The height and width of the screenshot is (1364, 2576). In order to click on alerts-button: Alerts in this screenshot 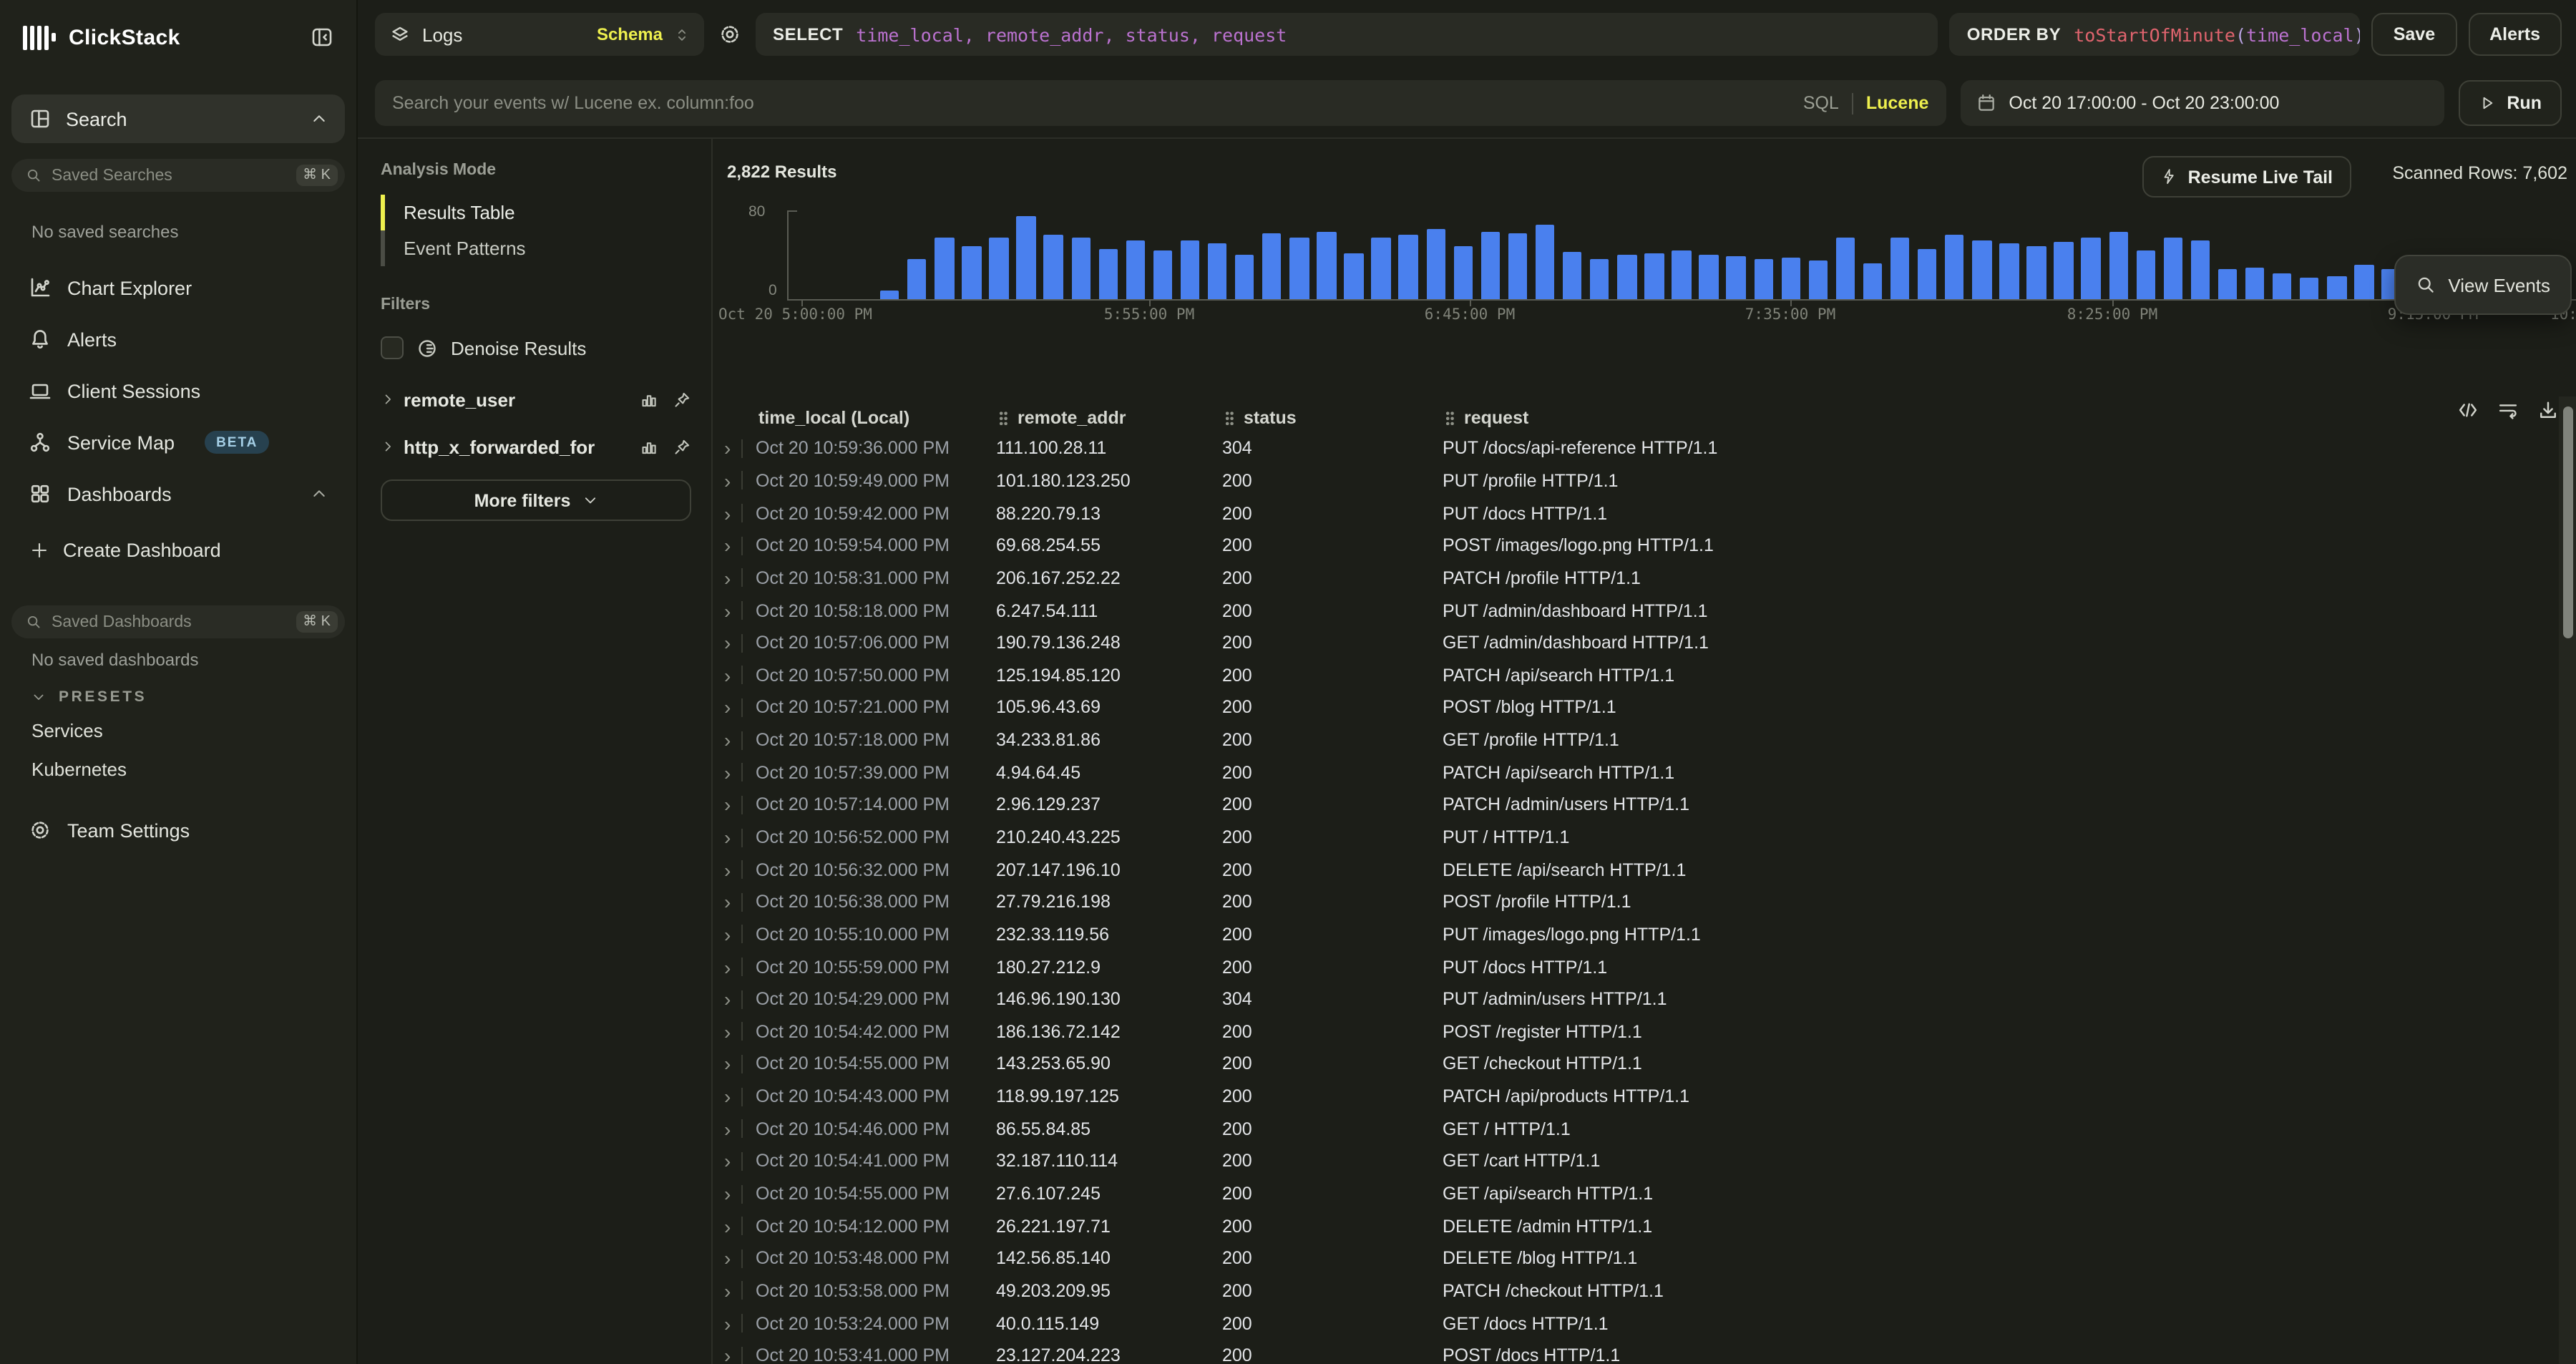, I will do `click(2515, 34)`.